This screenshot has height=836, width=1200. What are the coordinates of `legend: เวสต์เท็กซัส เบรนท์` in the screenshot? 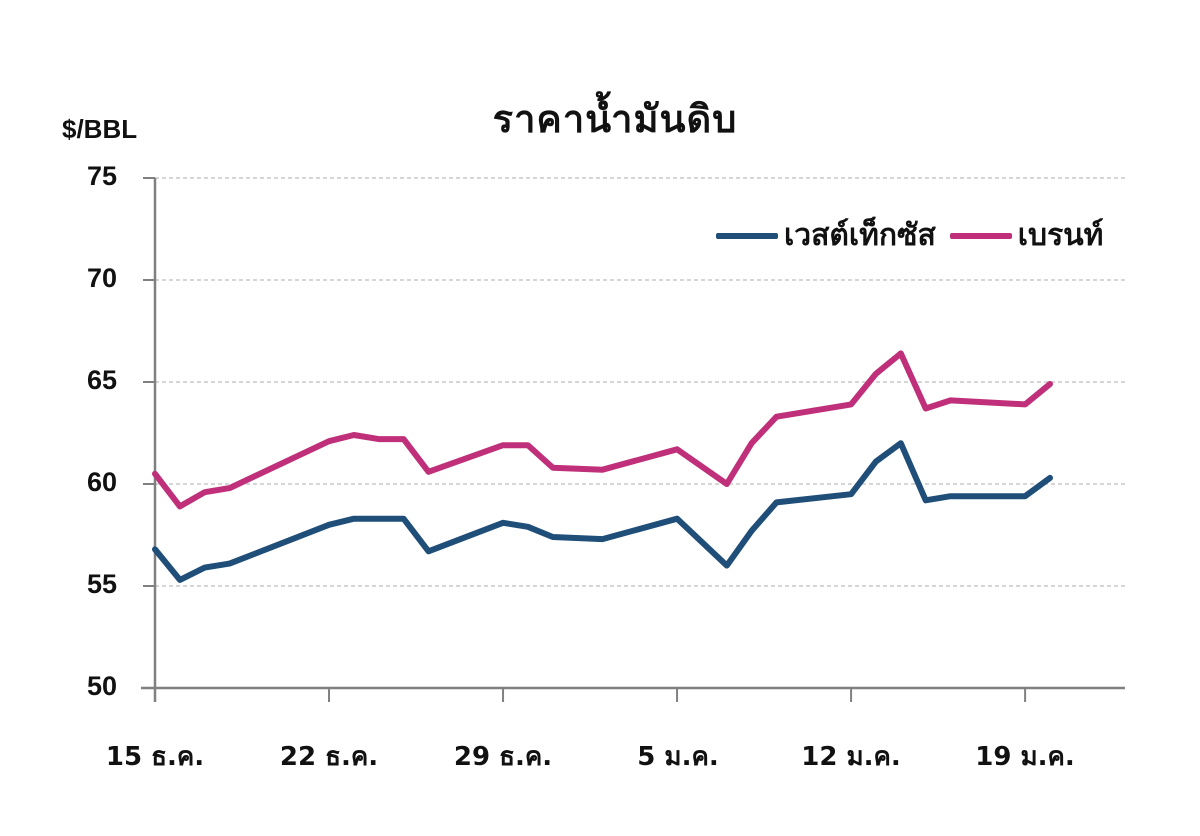 It's located at (916, 235).